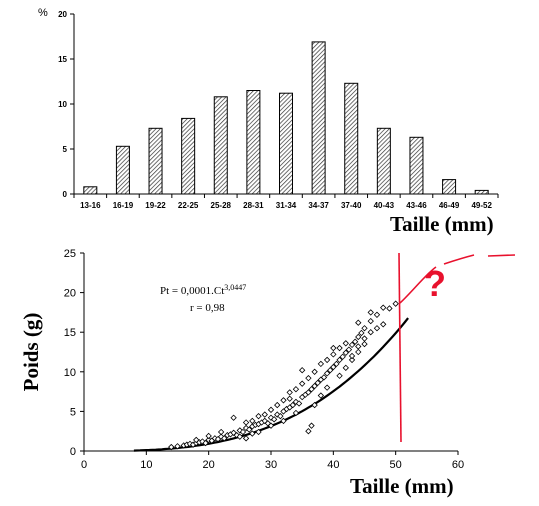 This screenshot has height=506, width=539. Describe the element at coordinates (396, 465) in the screenshot. I see `scatter-xtick-label: 50` at that location.